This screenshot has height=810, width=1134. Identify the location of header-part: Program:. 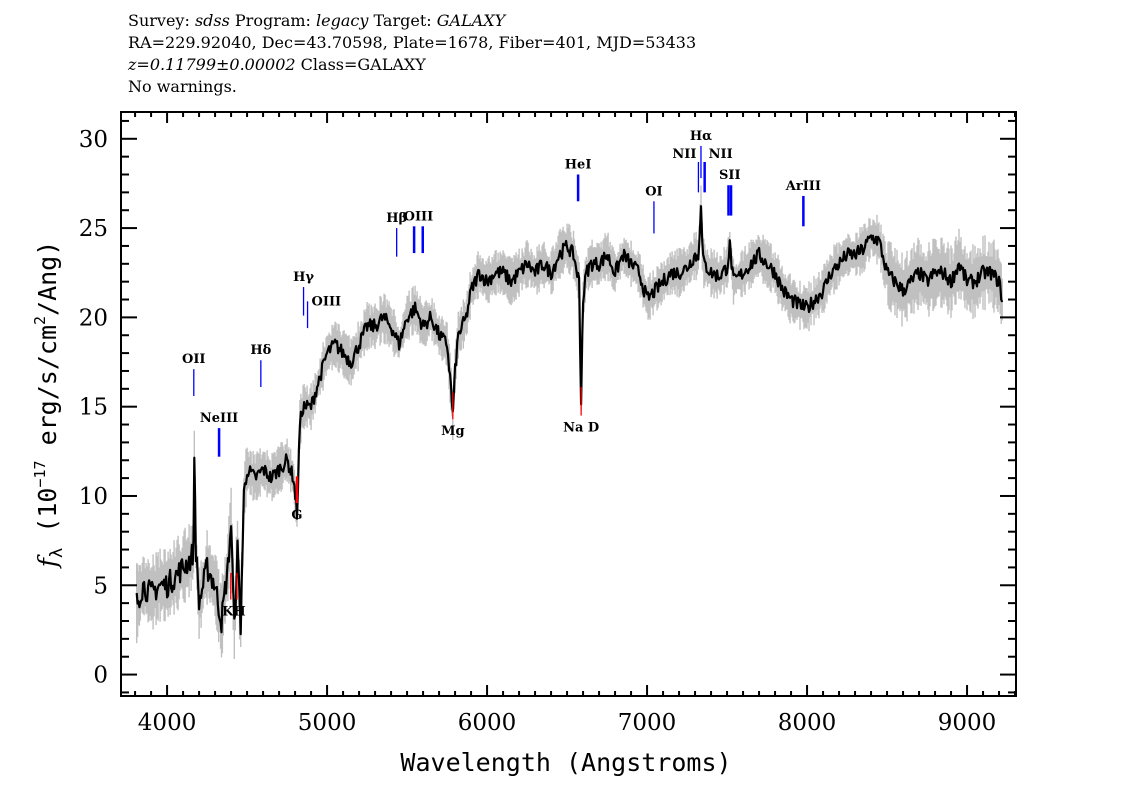
(273, 20).